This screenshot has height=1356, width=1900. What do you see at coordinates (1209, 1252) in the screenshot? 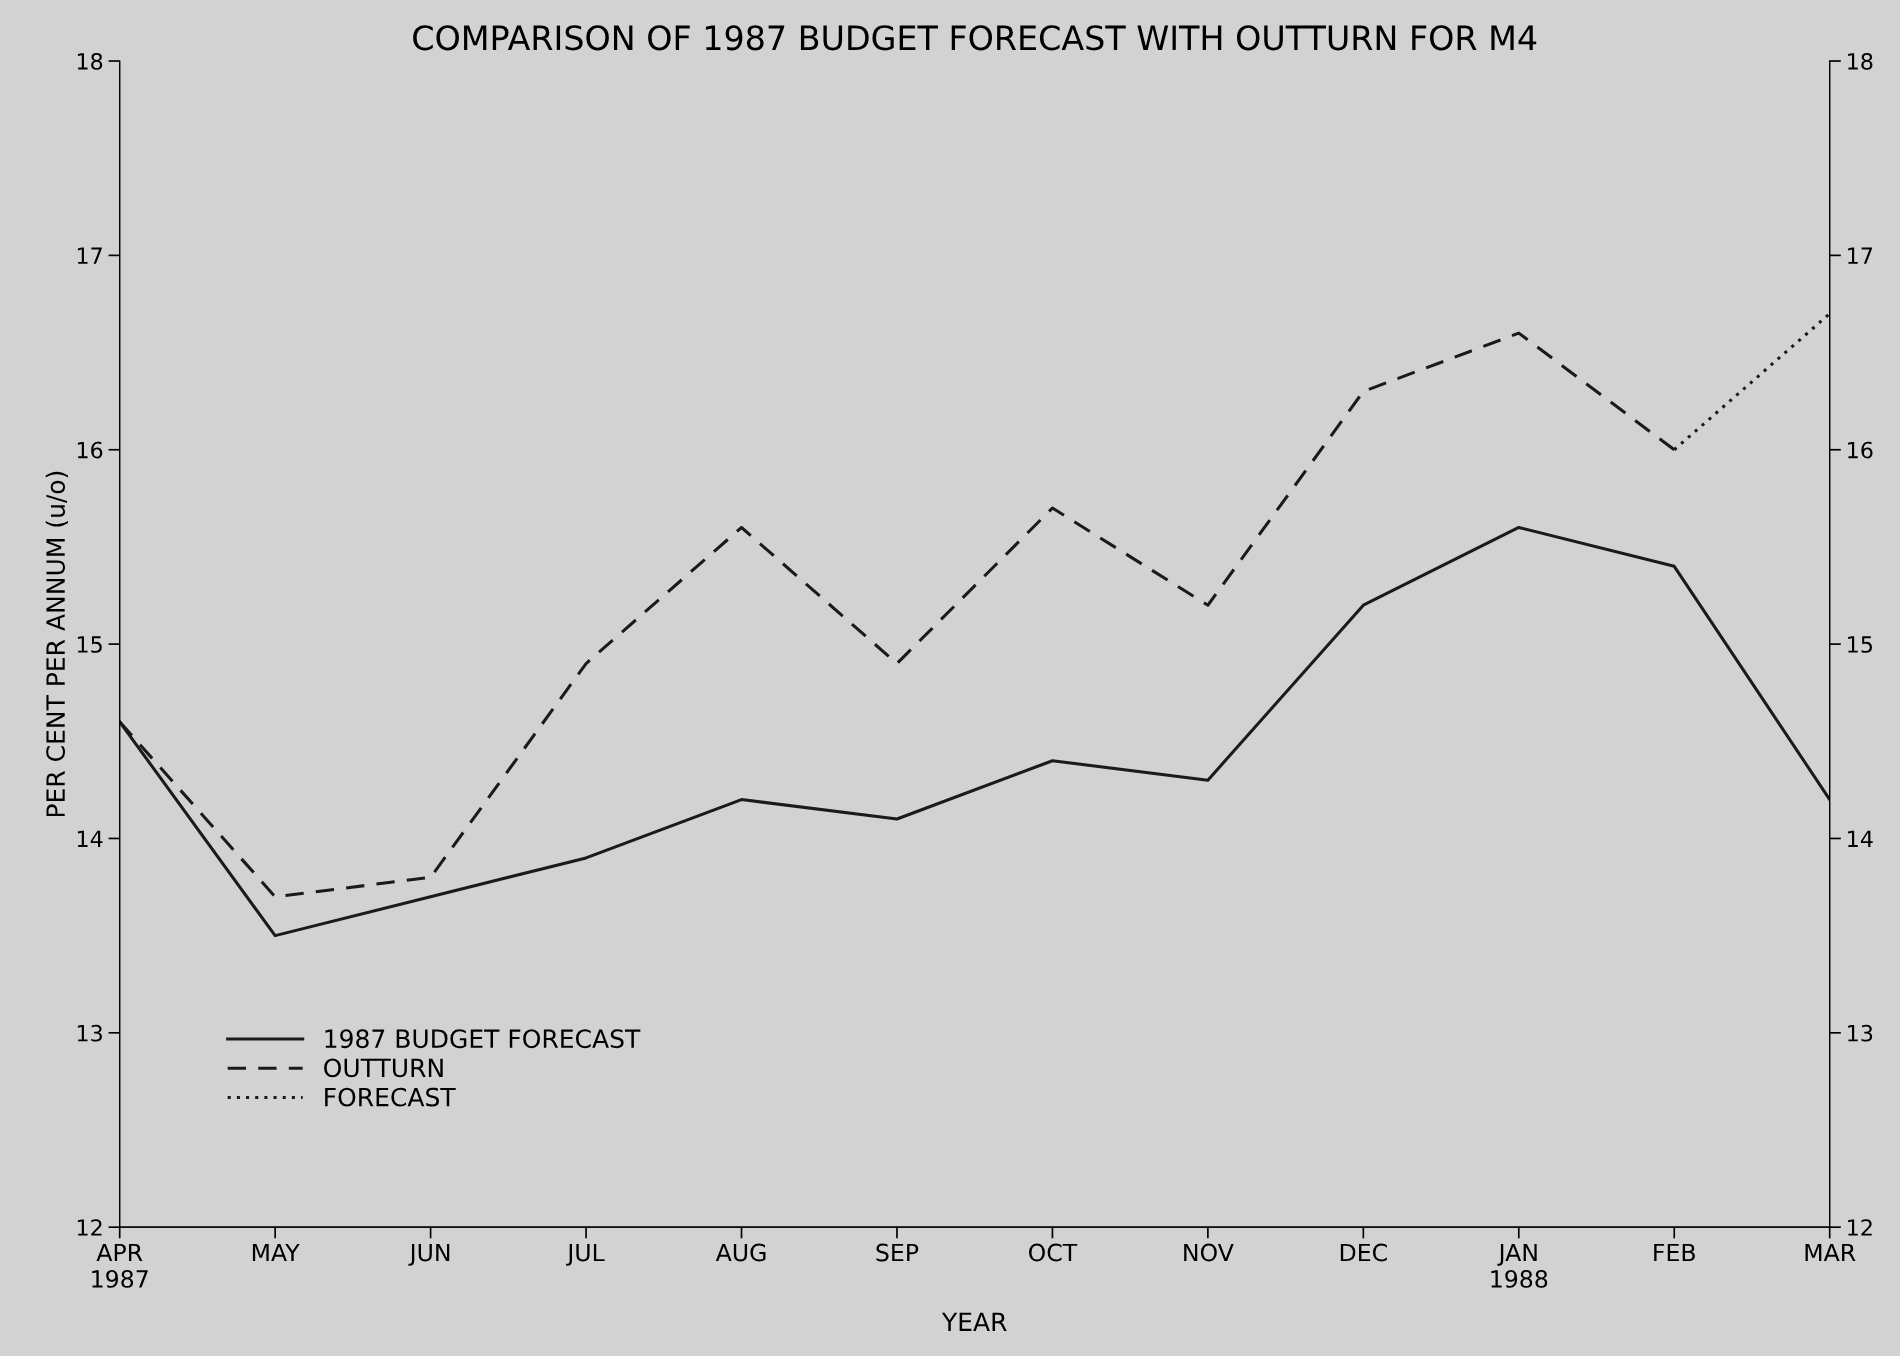
I see `x-tick-label: NOV` at bounding box center [1209, 1252].